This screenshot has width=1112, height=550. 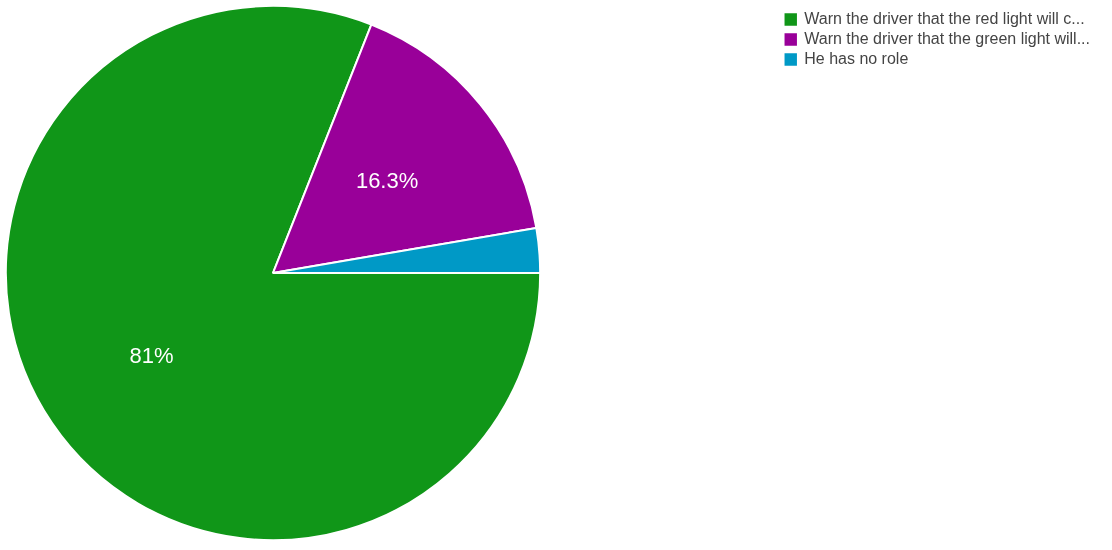 What do you see at coordinates (856, 59) in the screenshot?
I see `legend-label: He has no role` at bounding box center [856, 59].